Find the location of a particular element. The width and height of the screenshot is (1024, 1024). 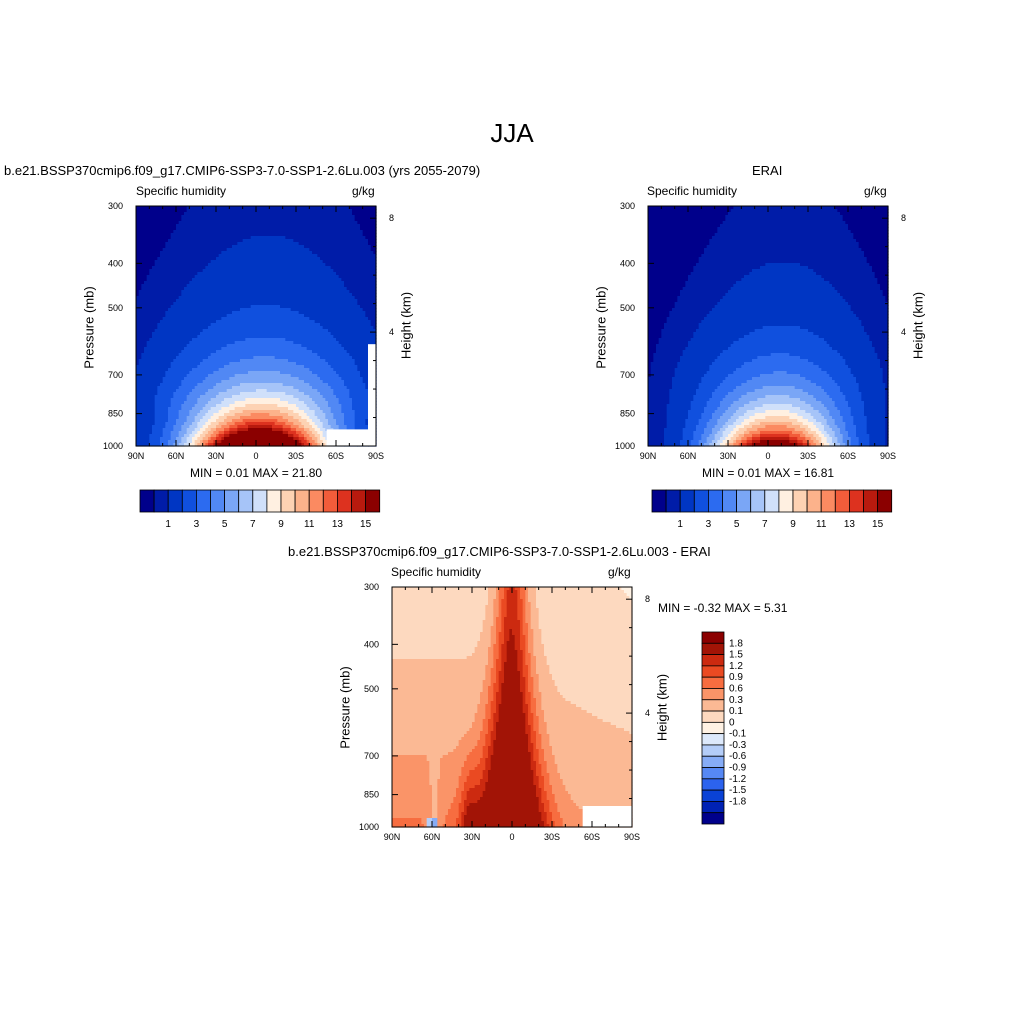

panel-1-units: g/kg is located at coordinates (363, 191).